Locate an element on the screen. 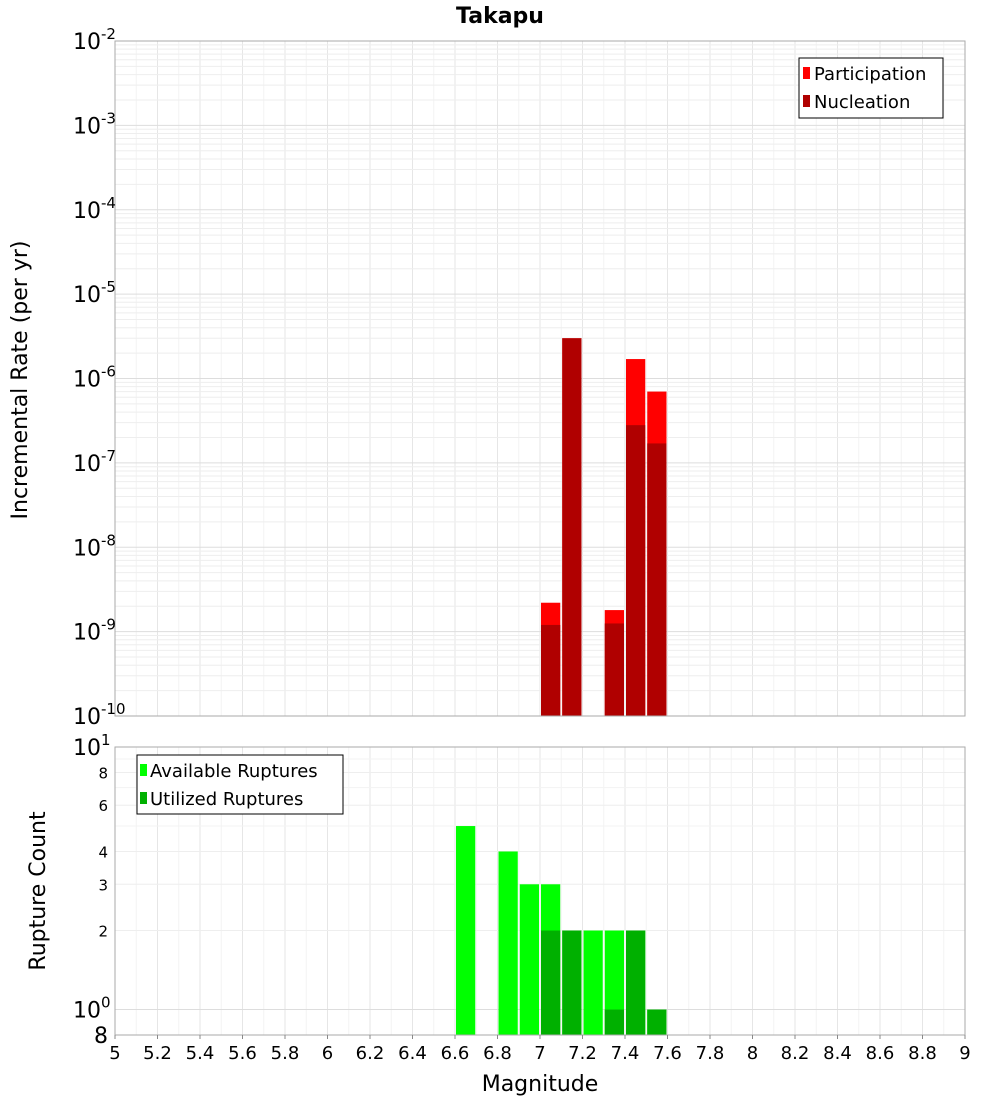 Image resolution: width=1000 pixels, height=1104 pixels. x-tick-label: 7.6 is located at coordinates (667, 1053).